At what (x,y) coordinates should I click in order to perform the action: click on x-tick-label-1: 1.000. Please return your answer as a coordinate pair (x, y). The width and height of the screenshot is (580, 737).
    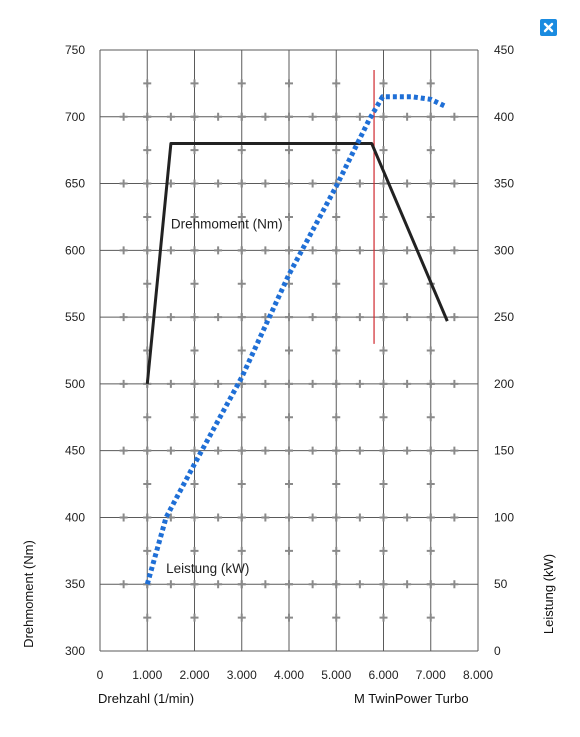
    Looking at the image, I should click on (147, 675).